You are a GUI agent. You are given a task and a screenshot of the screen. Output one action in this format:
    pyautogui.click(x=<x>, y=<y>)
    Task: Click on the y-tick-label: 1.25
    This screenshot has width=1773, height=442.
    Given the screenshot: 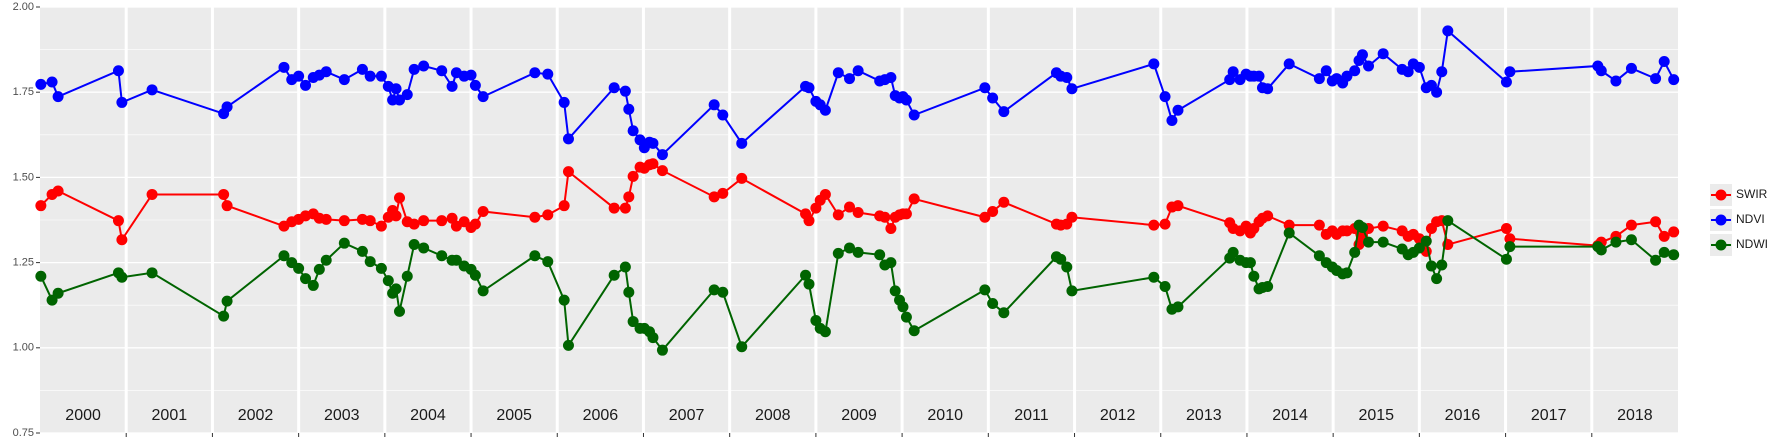 What is the action you would take?
    pyautogui.click(x=23, y=263)
    